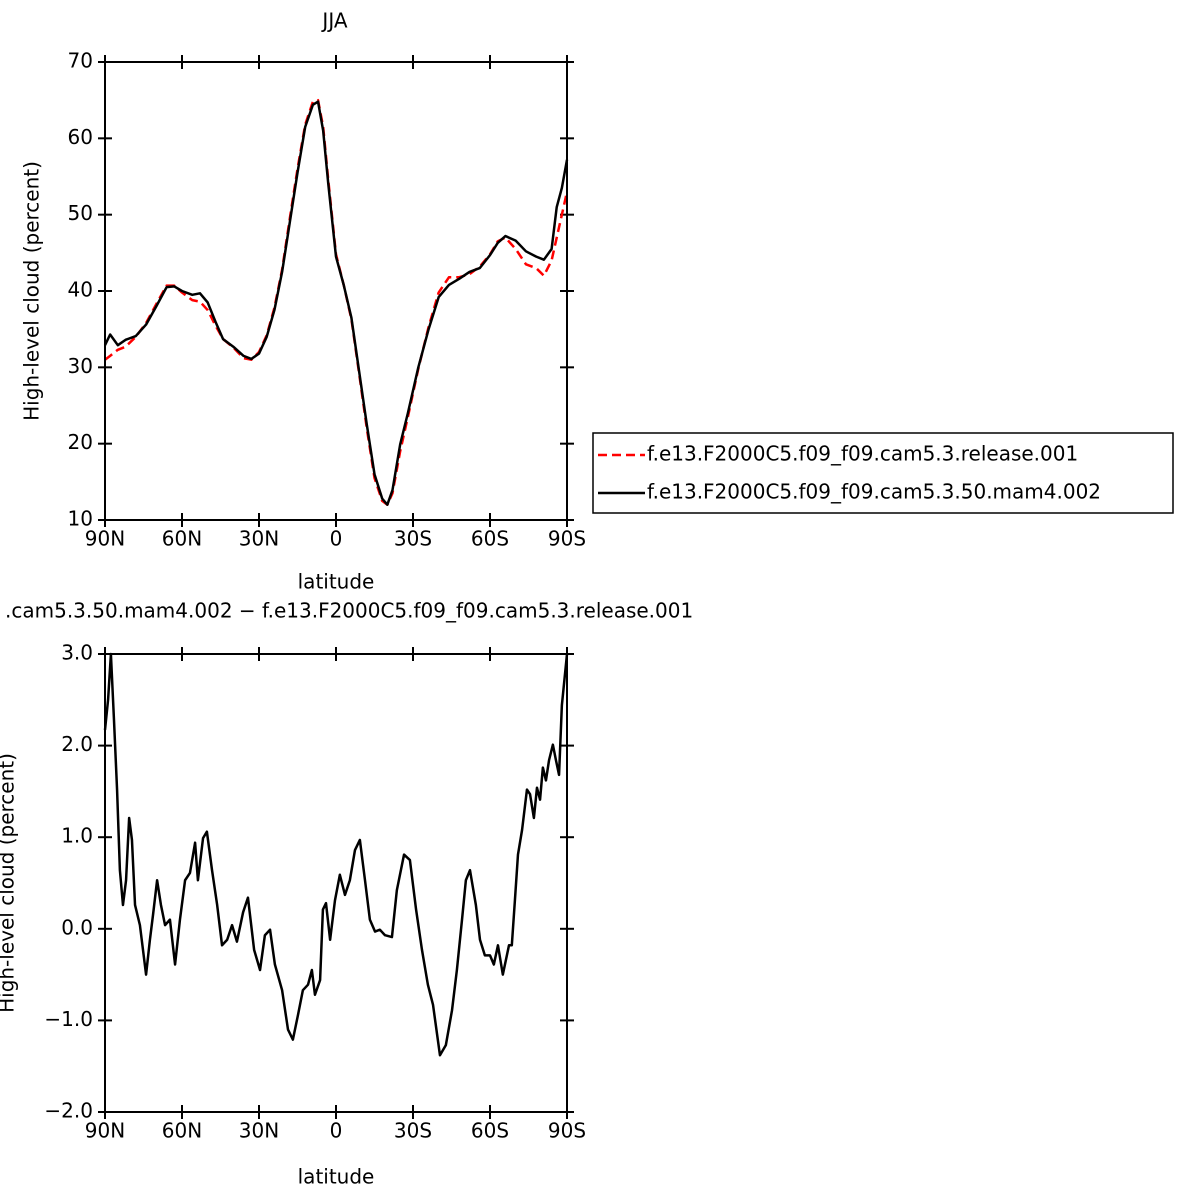 This screenshot has width=1197, height=1197. Describe the element at coordinates (80, 366) in the screenshot. I see `y-tick-label: 30` at that location.